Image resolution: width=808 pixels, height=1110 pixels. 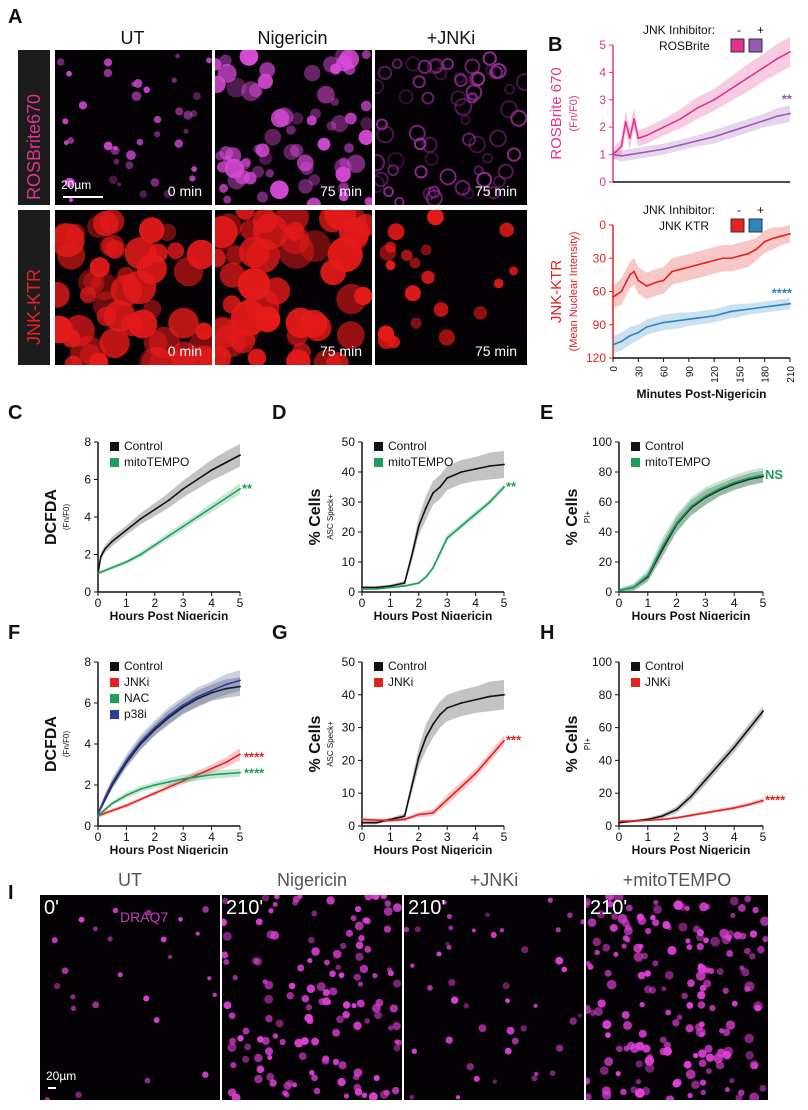 I want to click on panel-a-row-band-ktr, so click(x=34, y=287).